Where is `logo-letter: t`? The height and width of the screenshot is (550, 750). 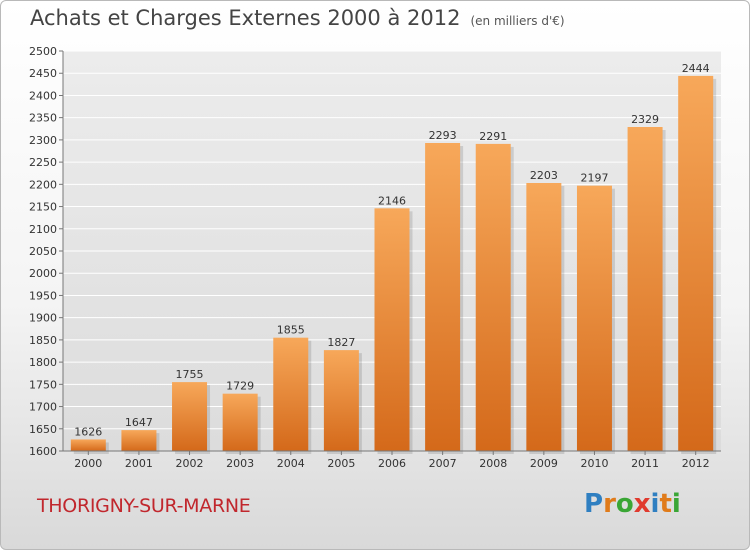
logo-letter: t is located at coordinates (665, 504).